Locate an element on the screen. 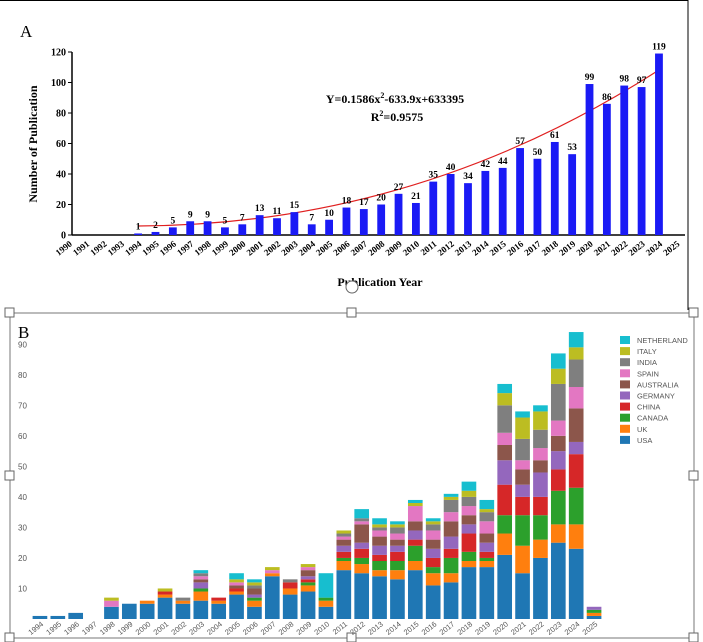 The image size is (703, 642). legend-label: SPAIN is located at coordinates (648, 373).